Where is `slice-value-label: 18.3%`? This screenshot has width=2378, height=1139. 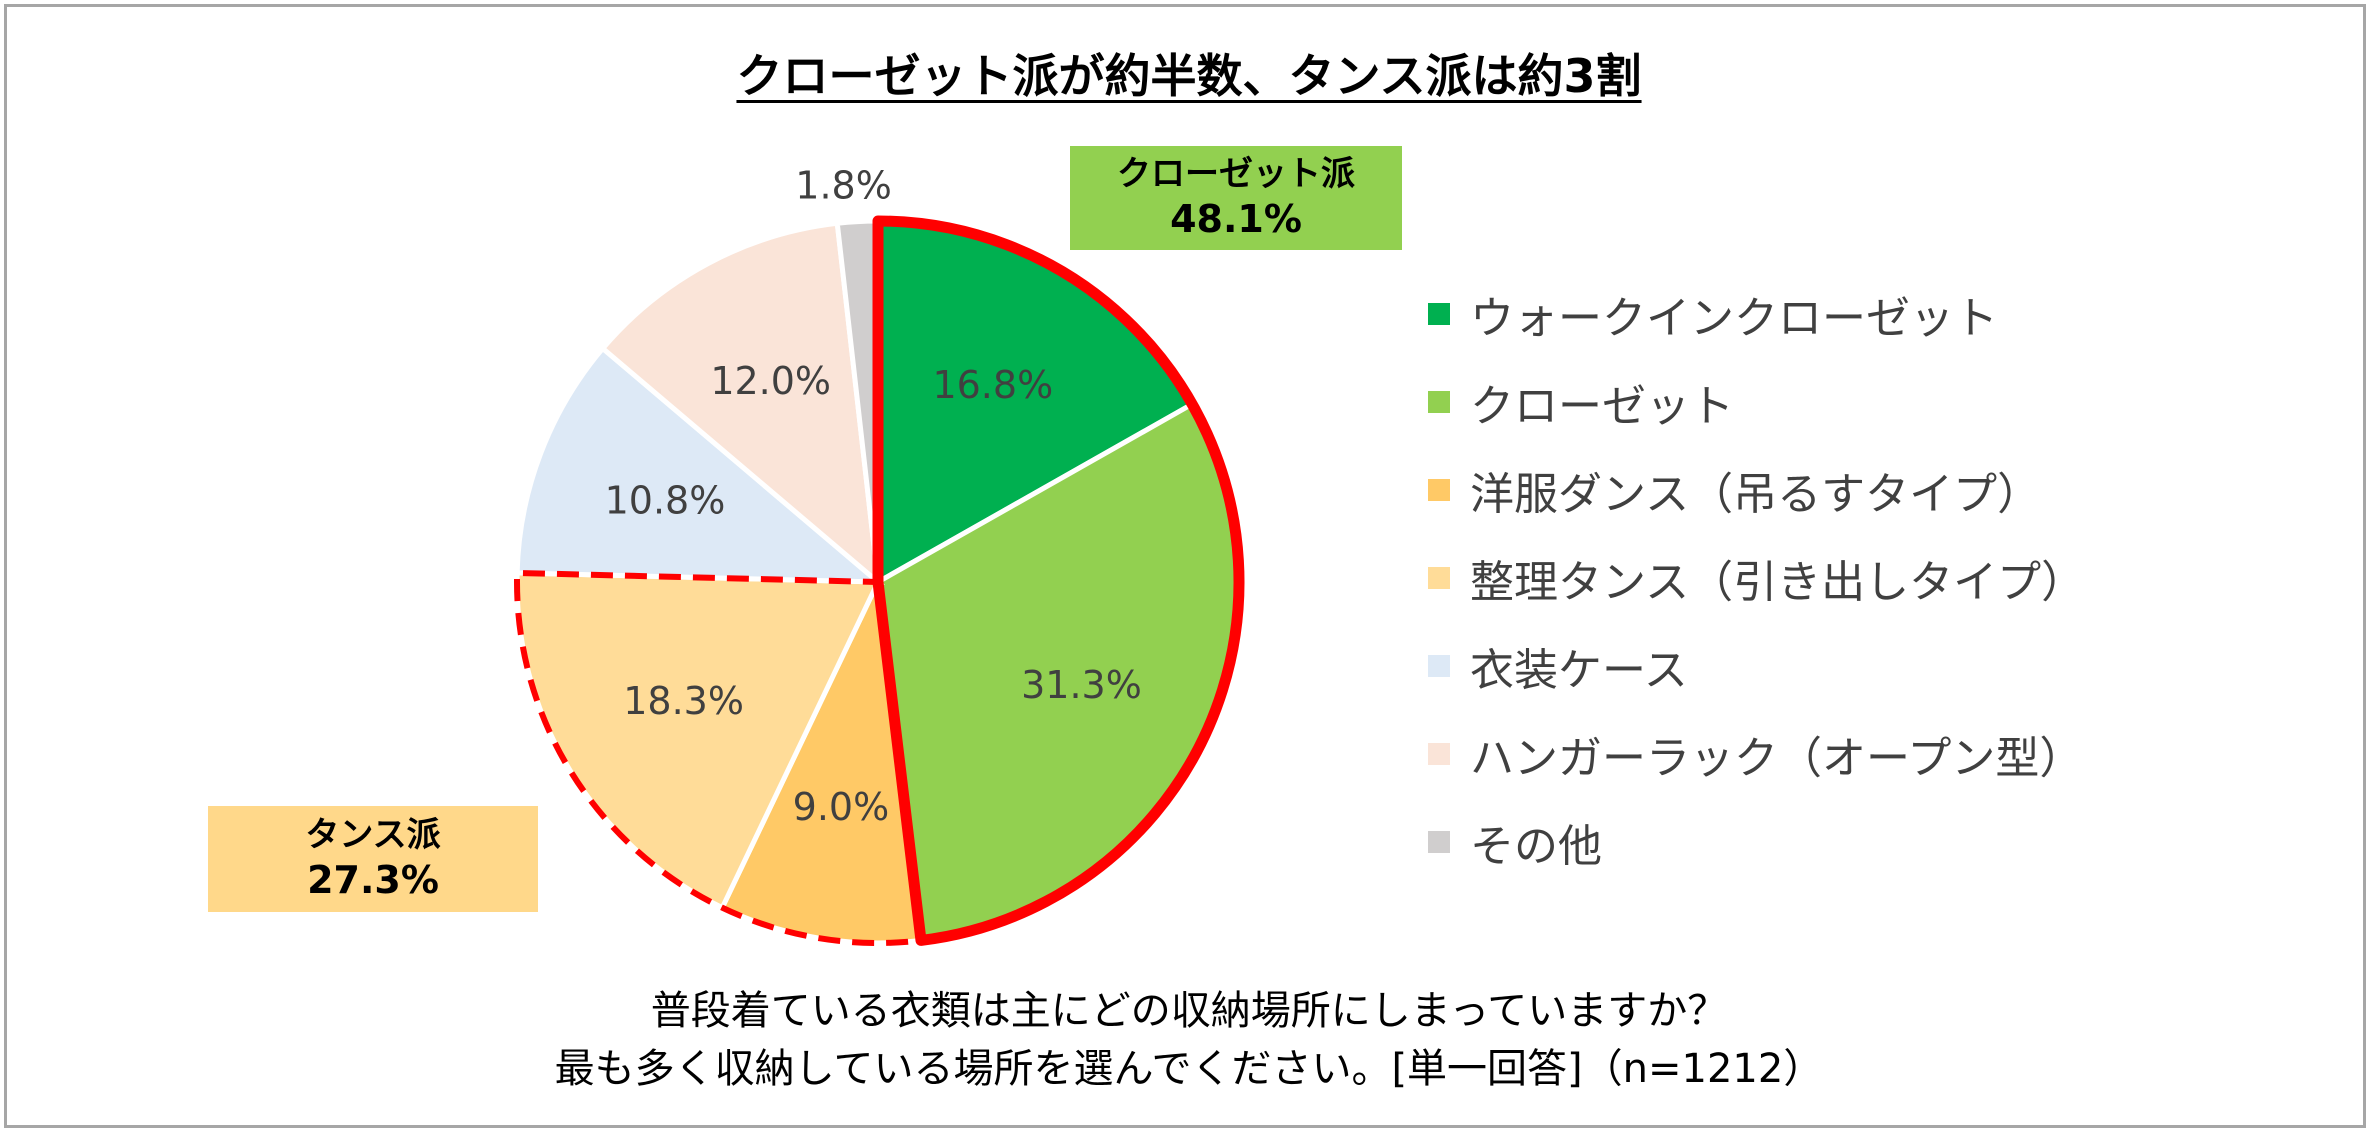 slice-value-label: 18.3% is located at coordinates (683, 701).